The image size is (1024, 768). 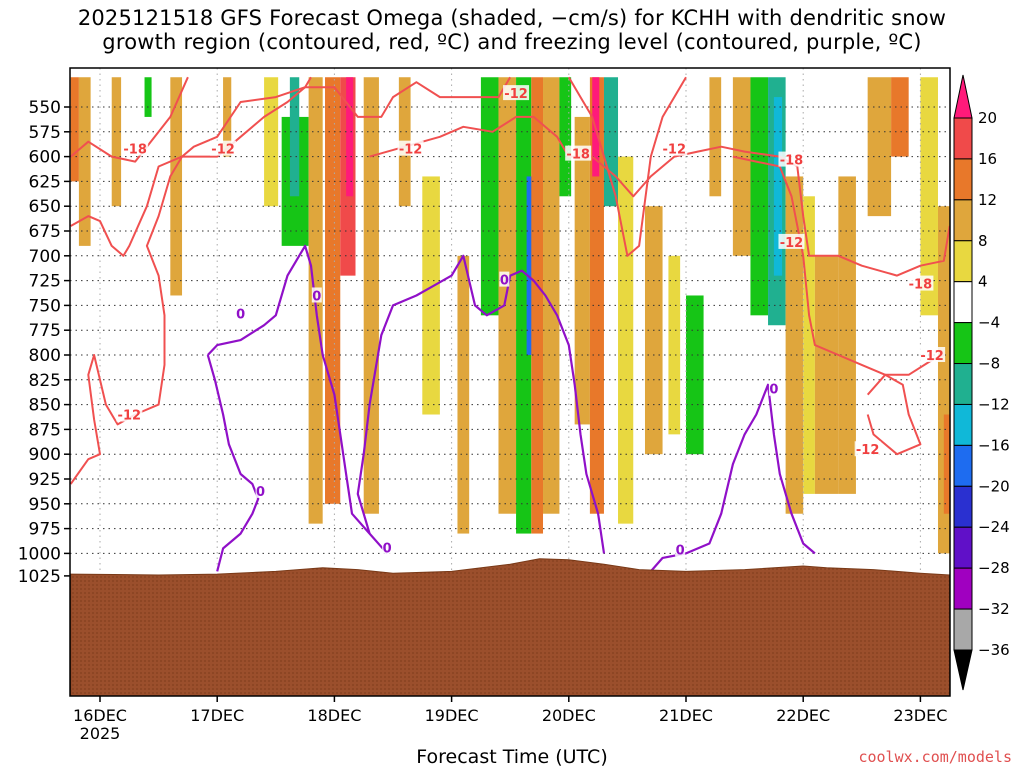 What do you see at coordinates (45, 182) in the screenshot?
I see `y-tick-label: 625` at bounding box center [45, 182].